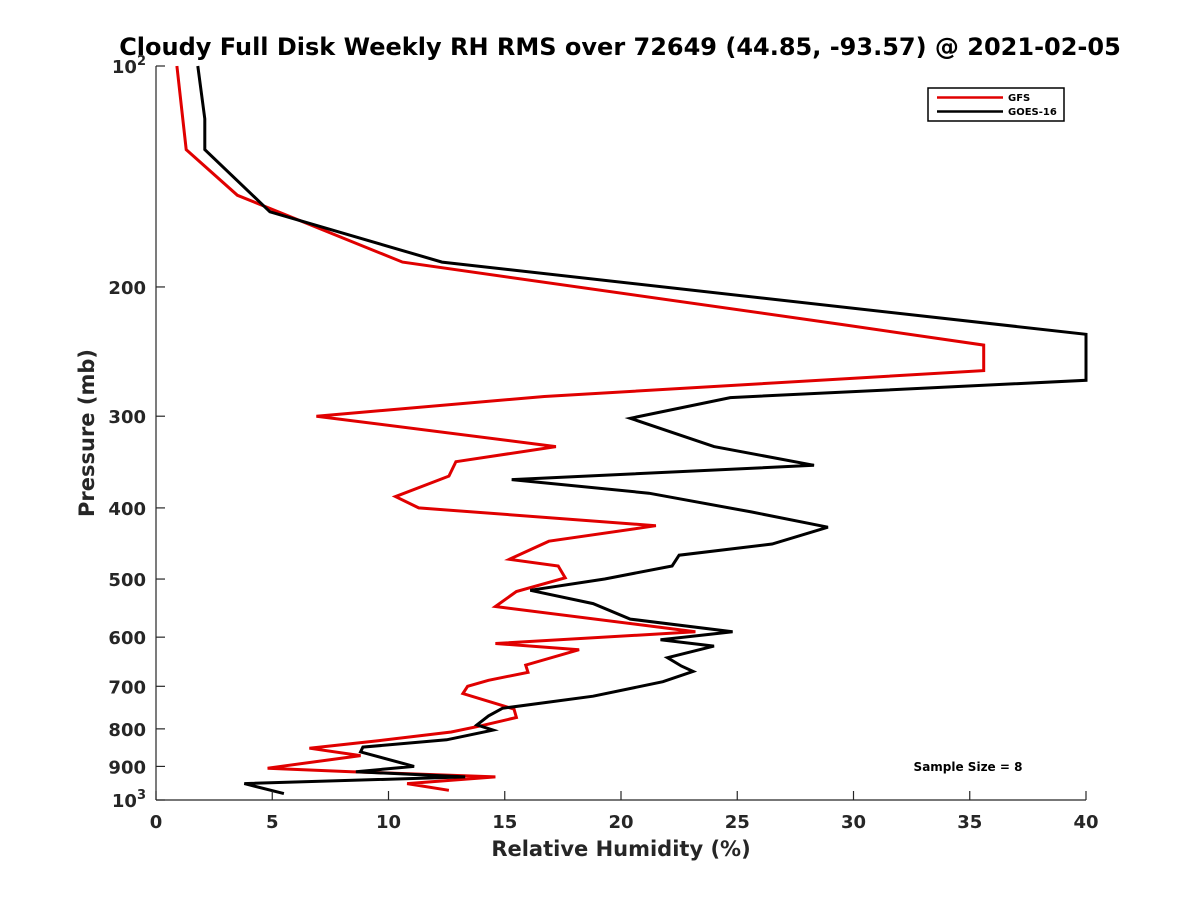  I want to click on x-axis-label: Relative Humidity (%), so click(620, 849).